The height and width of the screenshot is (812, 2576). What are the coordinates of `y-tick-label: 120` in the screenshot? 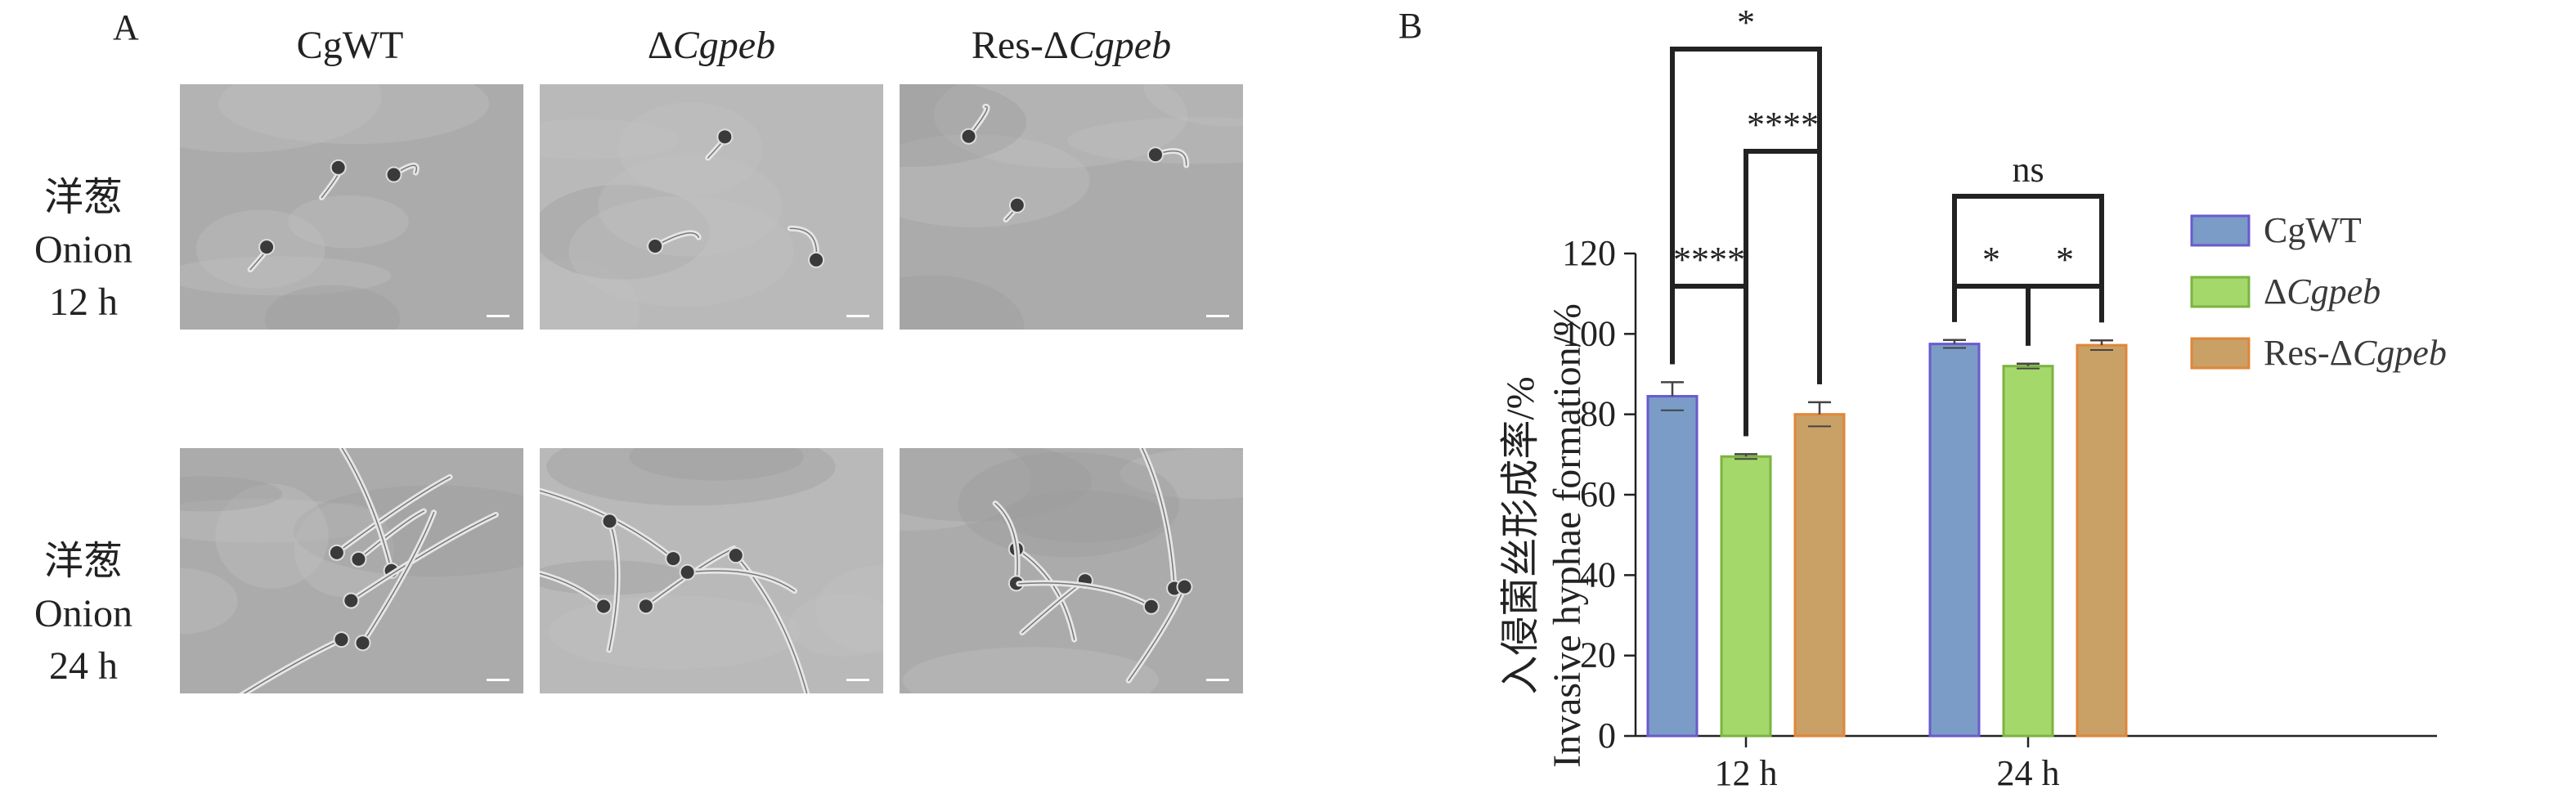 It's located at (1589, 253).